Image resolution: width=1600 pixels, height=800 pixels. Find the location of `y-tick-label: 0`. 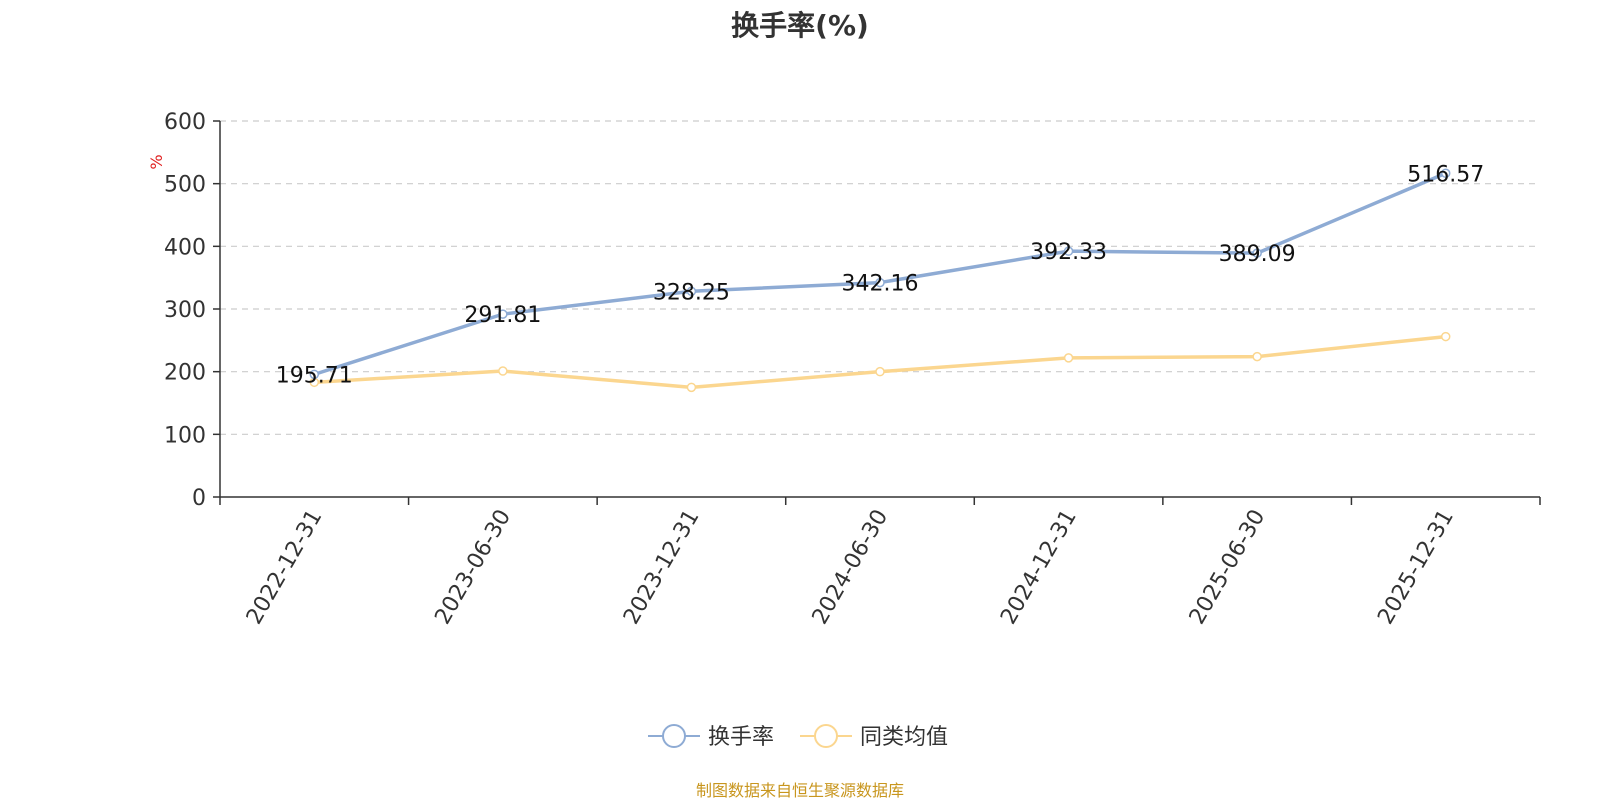

y-tick-label: 0 is located at coordinates (199, 498).